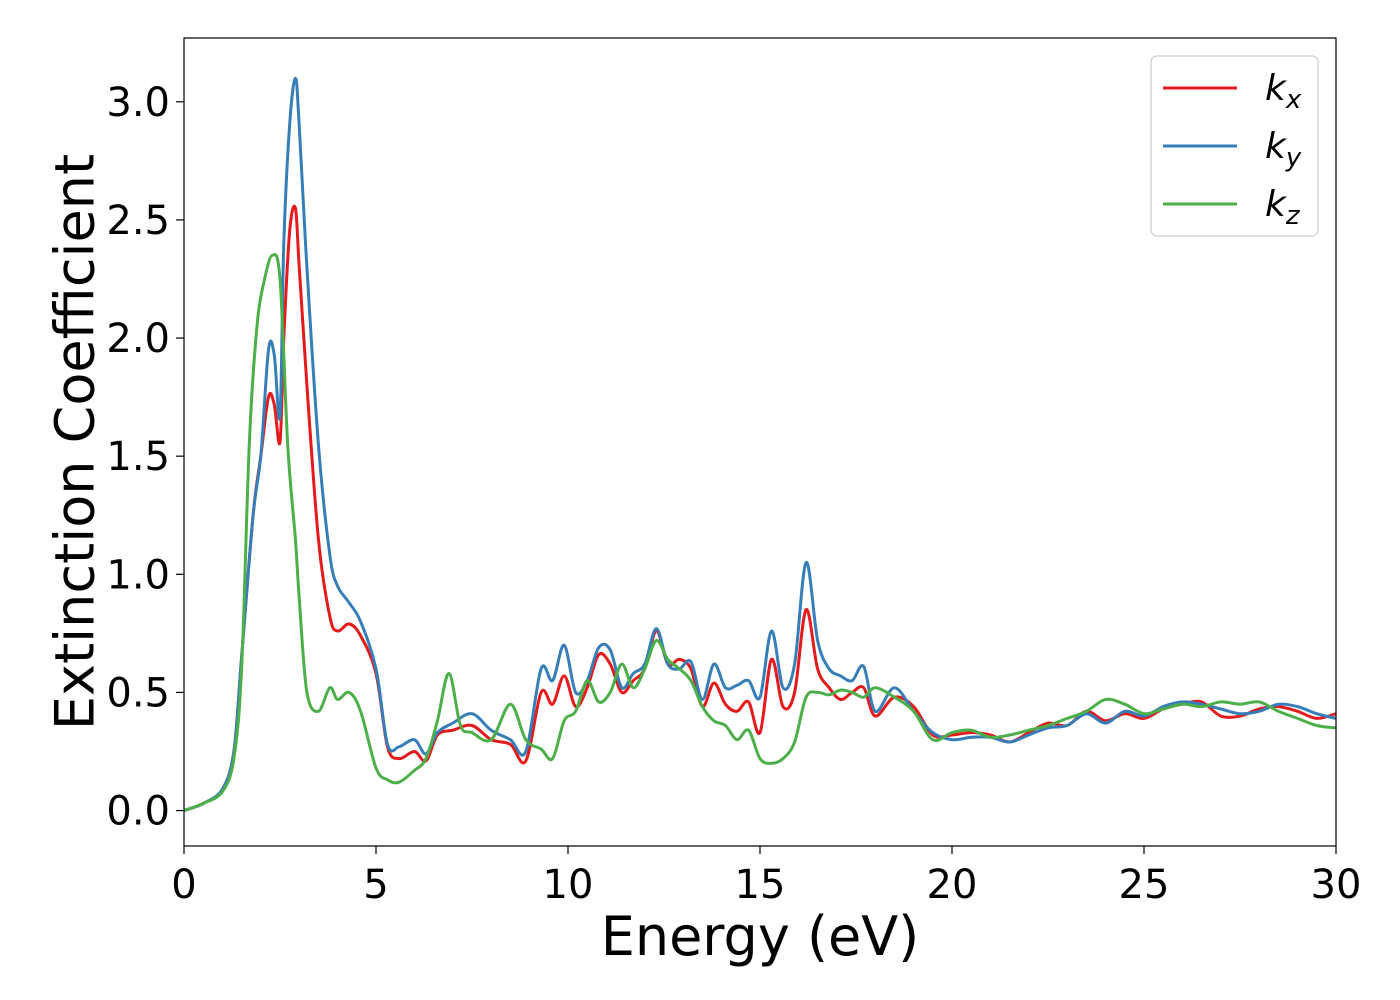 The height and width of the screenshot is (1000, 1400). Describe the element at coordinates (138, 221) in the screenshot. I see `y-tick-label: 2.5` at that location.